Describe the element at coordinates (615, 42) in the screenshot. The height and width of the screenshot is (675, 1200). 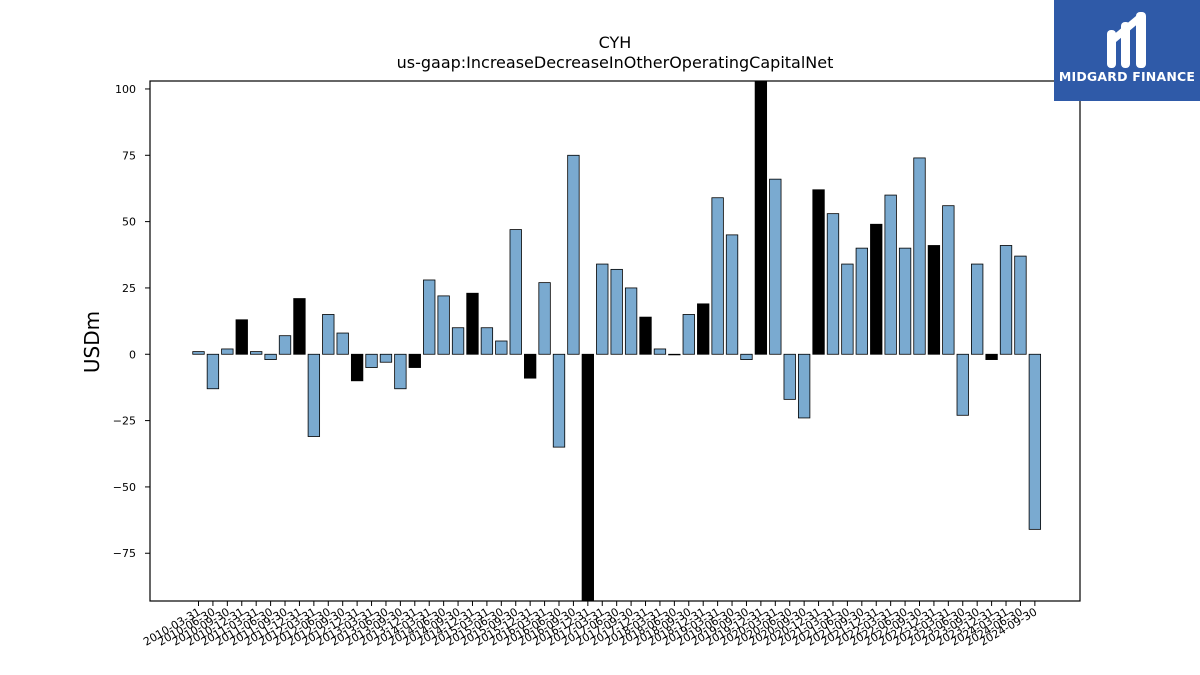
I see `chart-title: CYH` at that location.